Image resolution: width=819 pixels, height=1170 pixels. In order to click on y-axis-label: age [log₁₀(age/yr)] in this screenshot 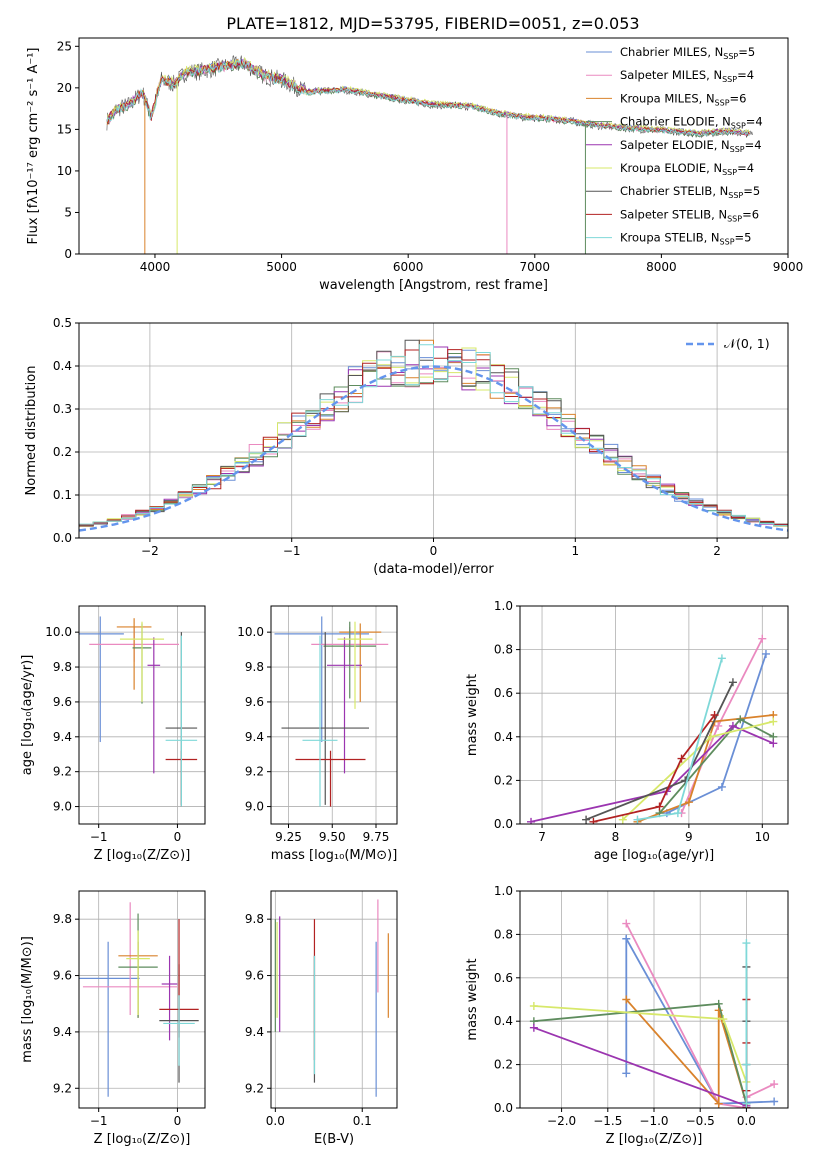, I will do `click(27, 715)`.